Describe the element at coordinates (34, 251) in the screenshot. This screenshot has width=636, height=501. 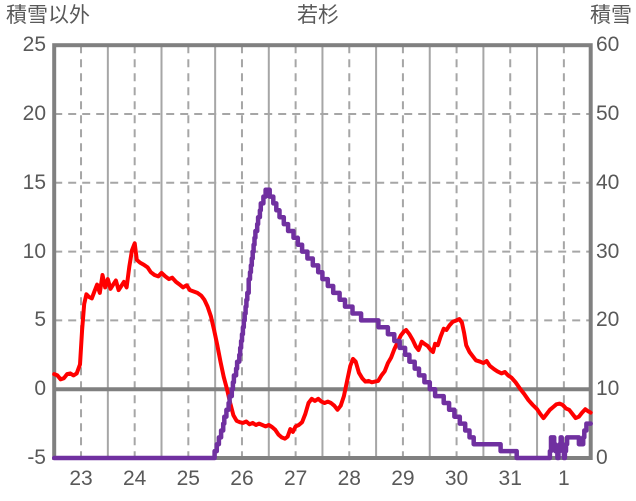
I see `y-axis-tick-left: 10` at that location.